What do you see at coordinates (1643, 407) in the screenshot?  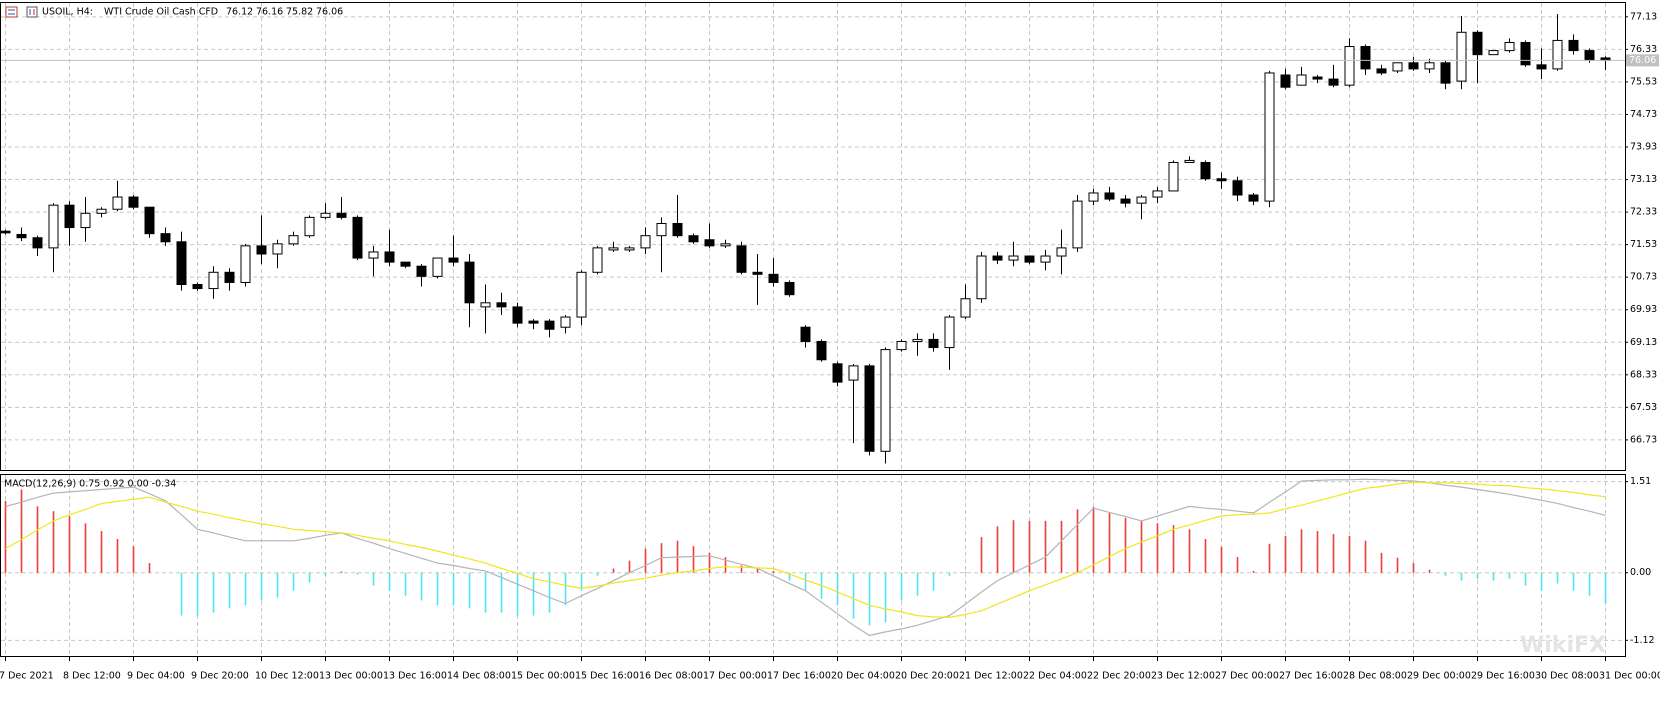 I see `y-tick-label: 67.53` at bounding box center [1643, 407].